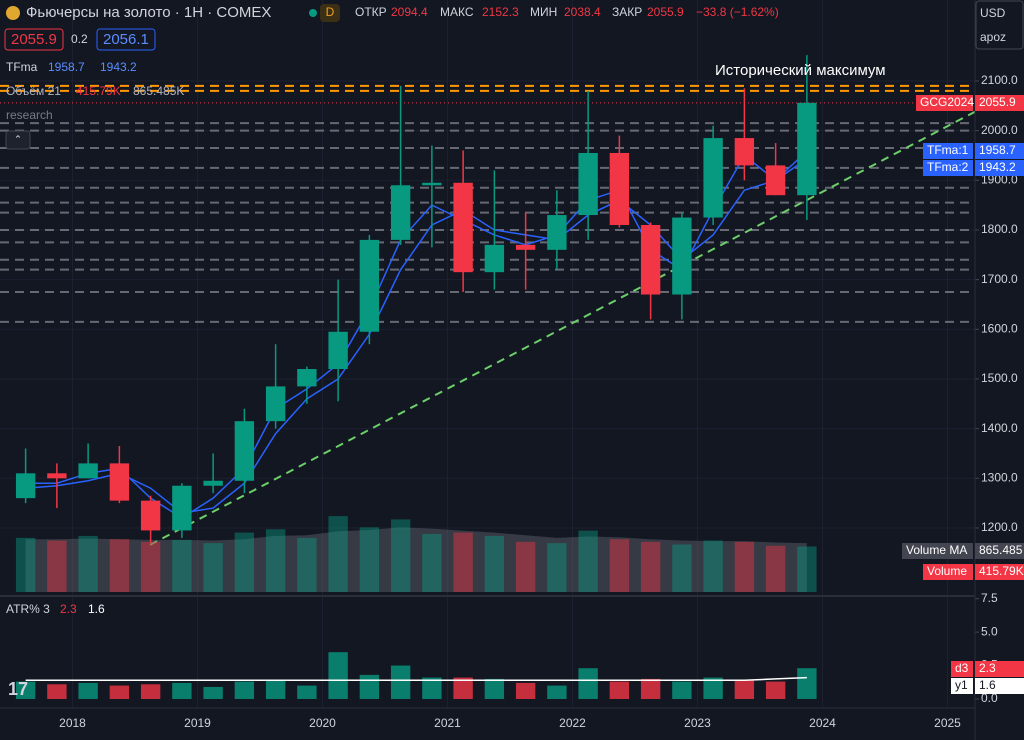 This screenshot has height=740, width=1024. What do you see at coordinates (33, 91) in the screenshot?
I see `indicator-name: Объём 21` at bounding box center [33, 91].